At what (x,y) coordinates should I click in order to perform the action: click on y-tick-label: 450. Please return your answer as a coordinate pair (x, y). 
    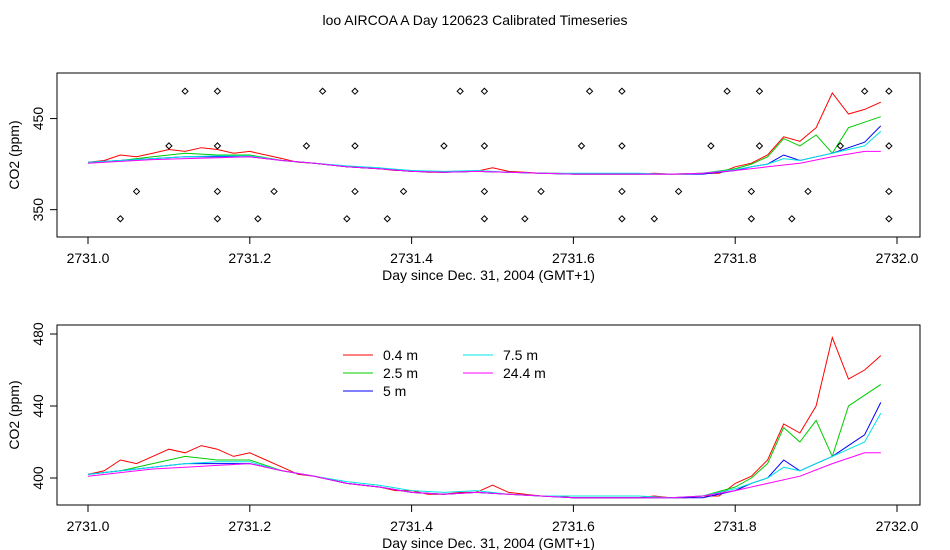
    Looking at the image, I should click on (38, 119).